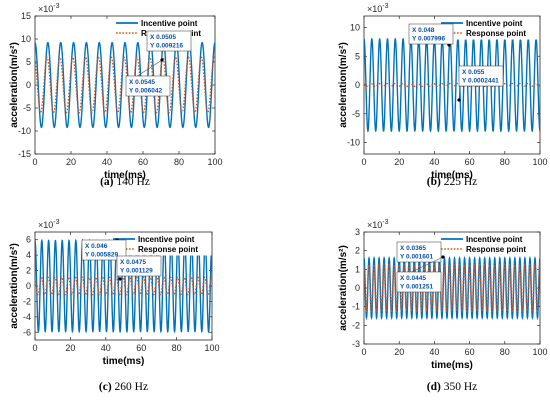 Image resolution: width=550 pixels, height=405 pixels. I want to click on datatip: X 0.0445 Y 0.001251, so click(420, 274).